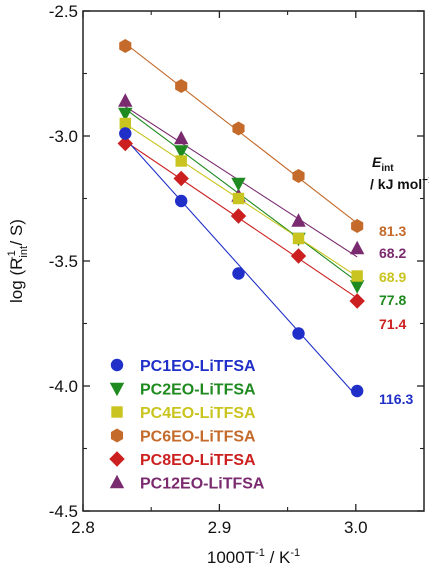 The image size is (429, 575). What do you see at coordinates (63, 261) in the screenshot?
I see `y-tick-label: -3.5` at bounding box center [63, 261].